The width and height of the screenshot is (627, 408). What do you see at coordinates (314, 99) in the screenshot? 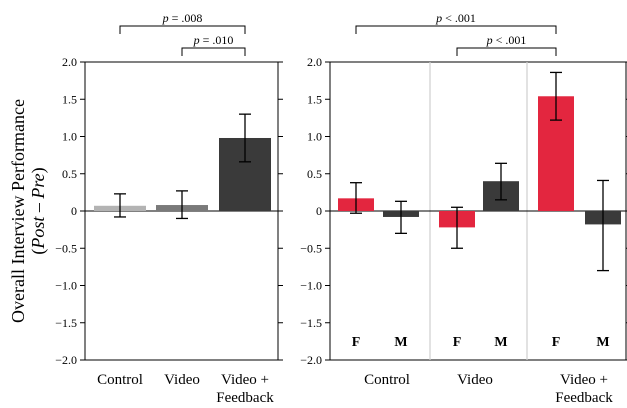
I see `right-y-tick-label: 1.5` at bounding box center [314, 99].